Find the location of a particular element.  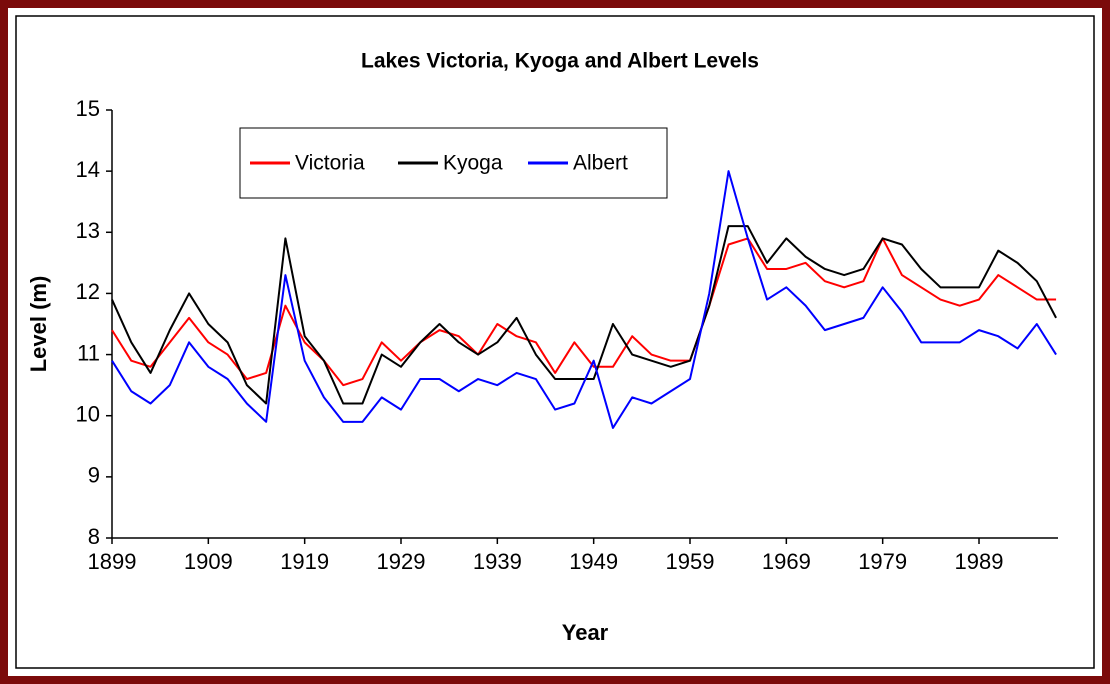

y-tick-label: 14 is located at coordinates (88, 169).